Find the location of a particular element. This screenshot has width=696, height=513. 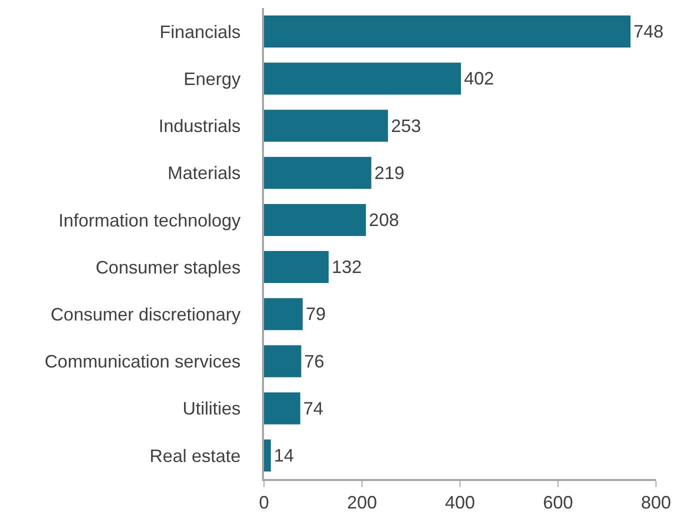

data-label: 208 is located at coordinates (383, 220).